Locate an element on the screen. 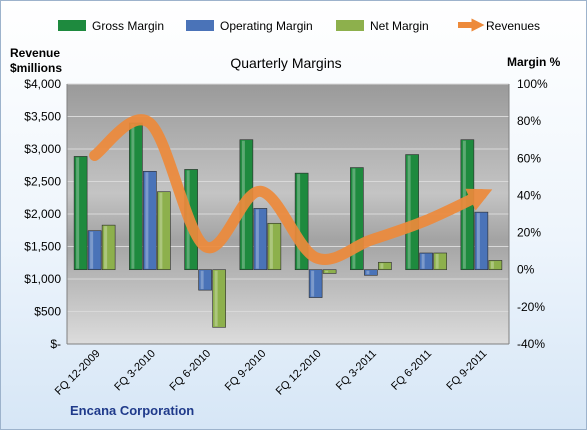  legend-swatch-net-margin is located at coordinates (350, 25).